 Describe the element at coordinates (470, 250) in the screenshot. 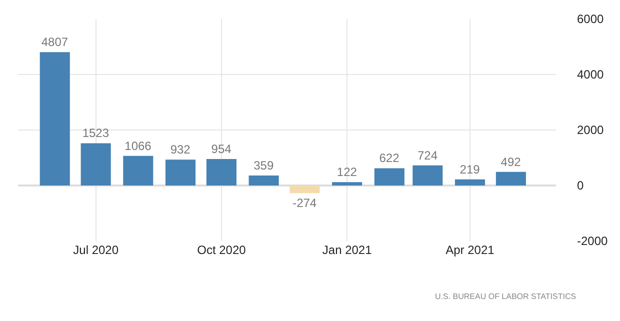

I see `x-tick-label: Apr 2021` at that location.